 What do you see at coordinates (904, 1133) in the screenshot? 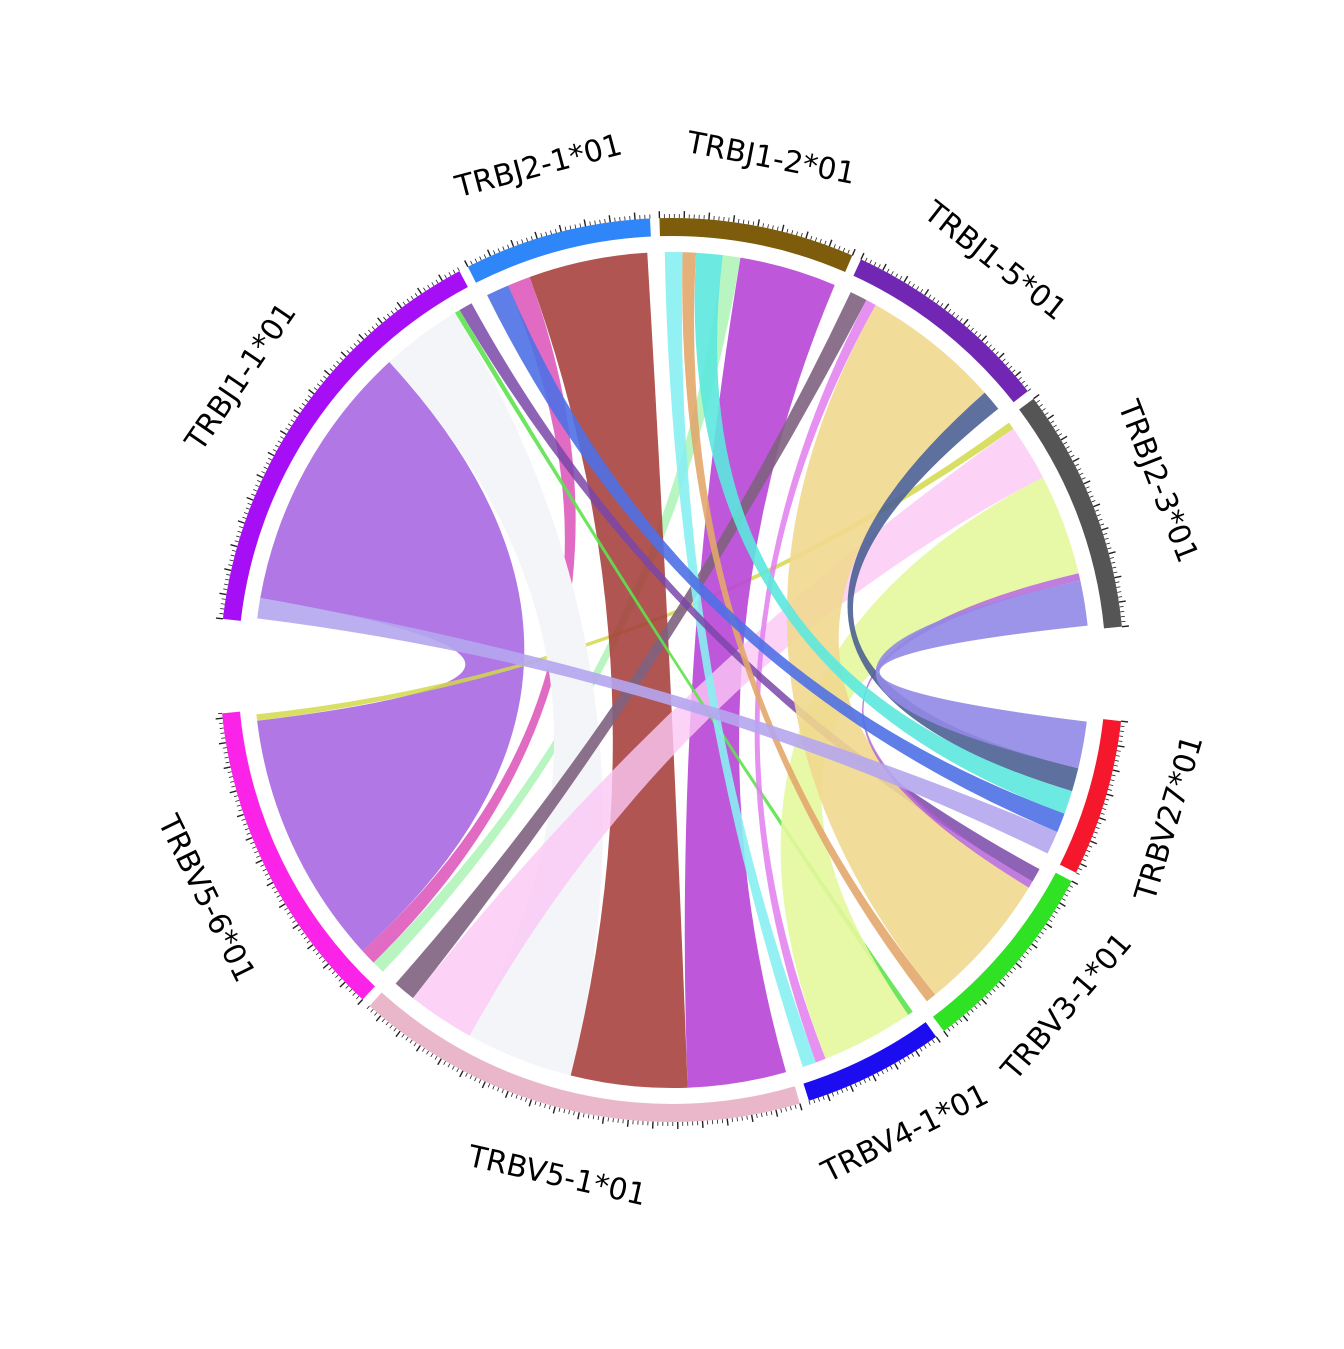
I see `segment-label: TRBV4-1*01` at bounding box center [904, 1133].